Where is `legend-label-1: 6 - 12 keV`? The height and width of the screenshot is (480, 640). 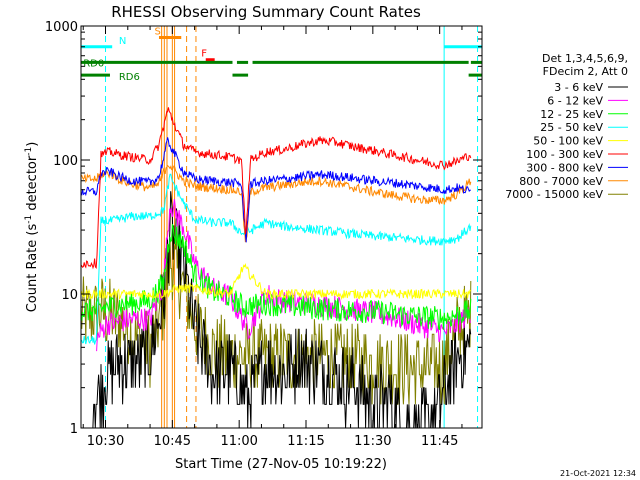 legend-label-1: 6 - 12 keV is located at coordinates (575, 100).